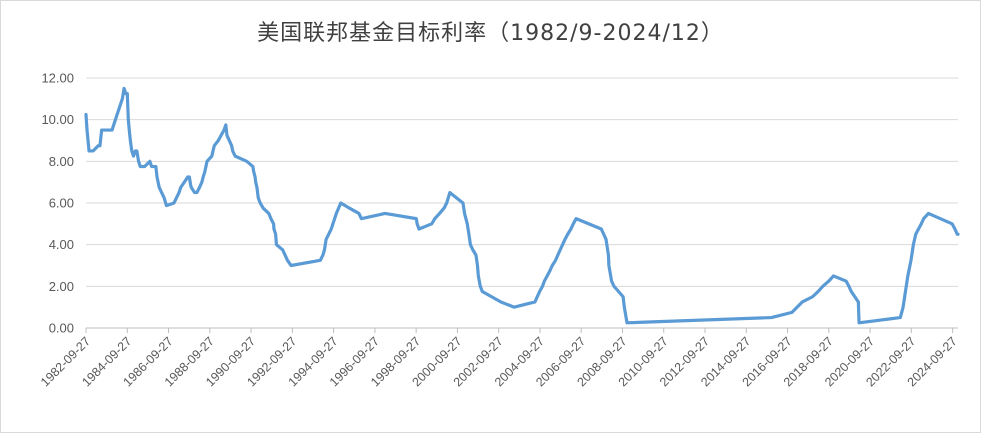 This screenshot has width=981, height=433. I want to click on y-tick-label: 8.00, so click(61, 161).